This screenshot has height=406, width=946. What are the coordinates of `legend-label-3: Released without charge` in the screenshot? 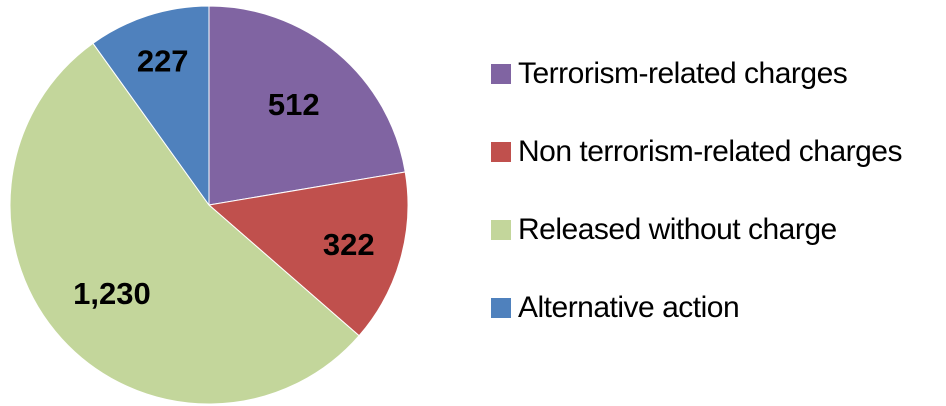 It's located at (677, 230).